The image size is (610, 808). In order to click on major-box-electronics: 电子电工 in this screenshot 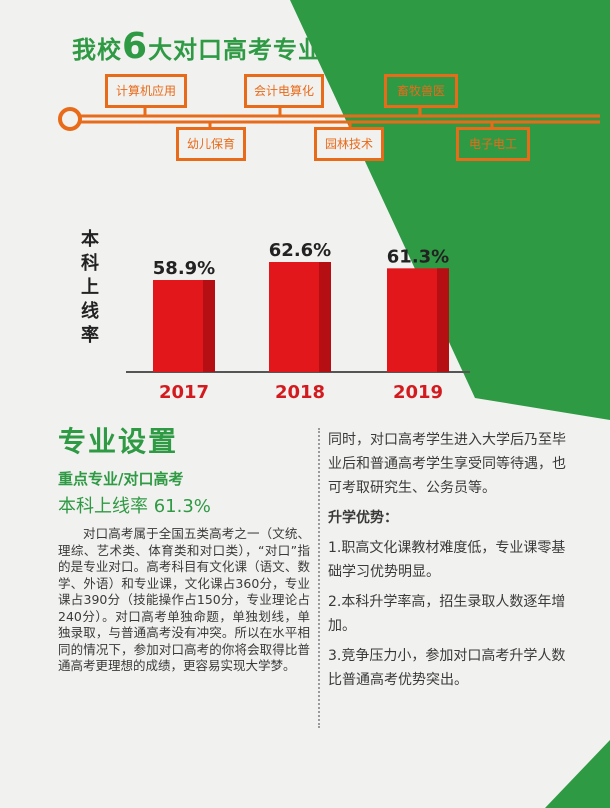, I will do `click(493, 144)`.